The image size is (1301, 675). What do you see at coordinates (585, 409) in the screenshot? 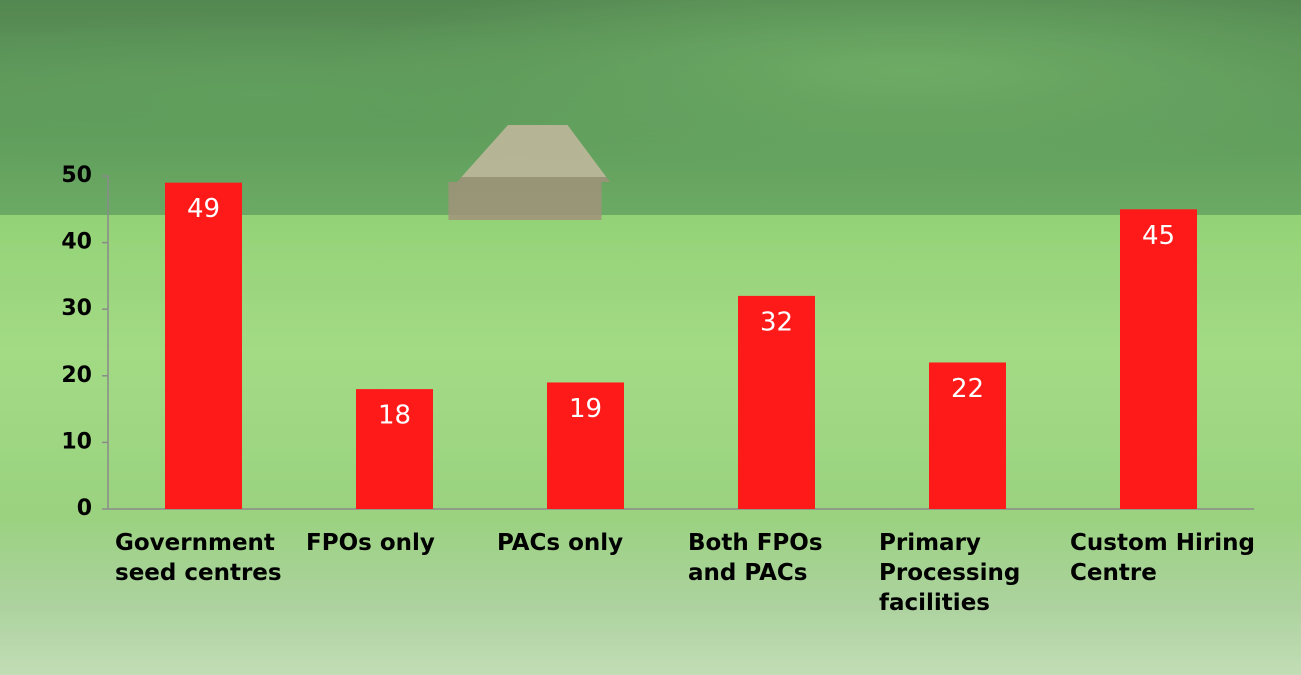
I see `value-label: 19` at bounding box center [585, 409].